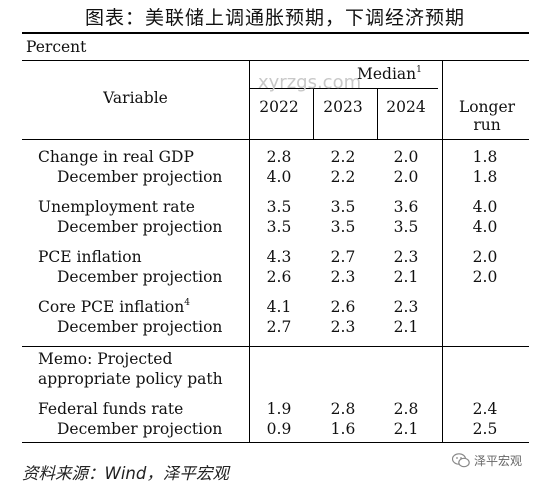  I want to click on row-label-unemployment: Unemployment rate, so click(116, 207).